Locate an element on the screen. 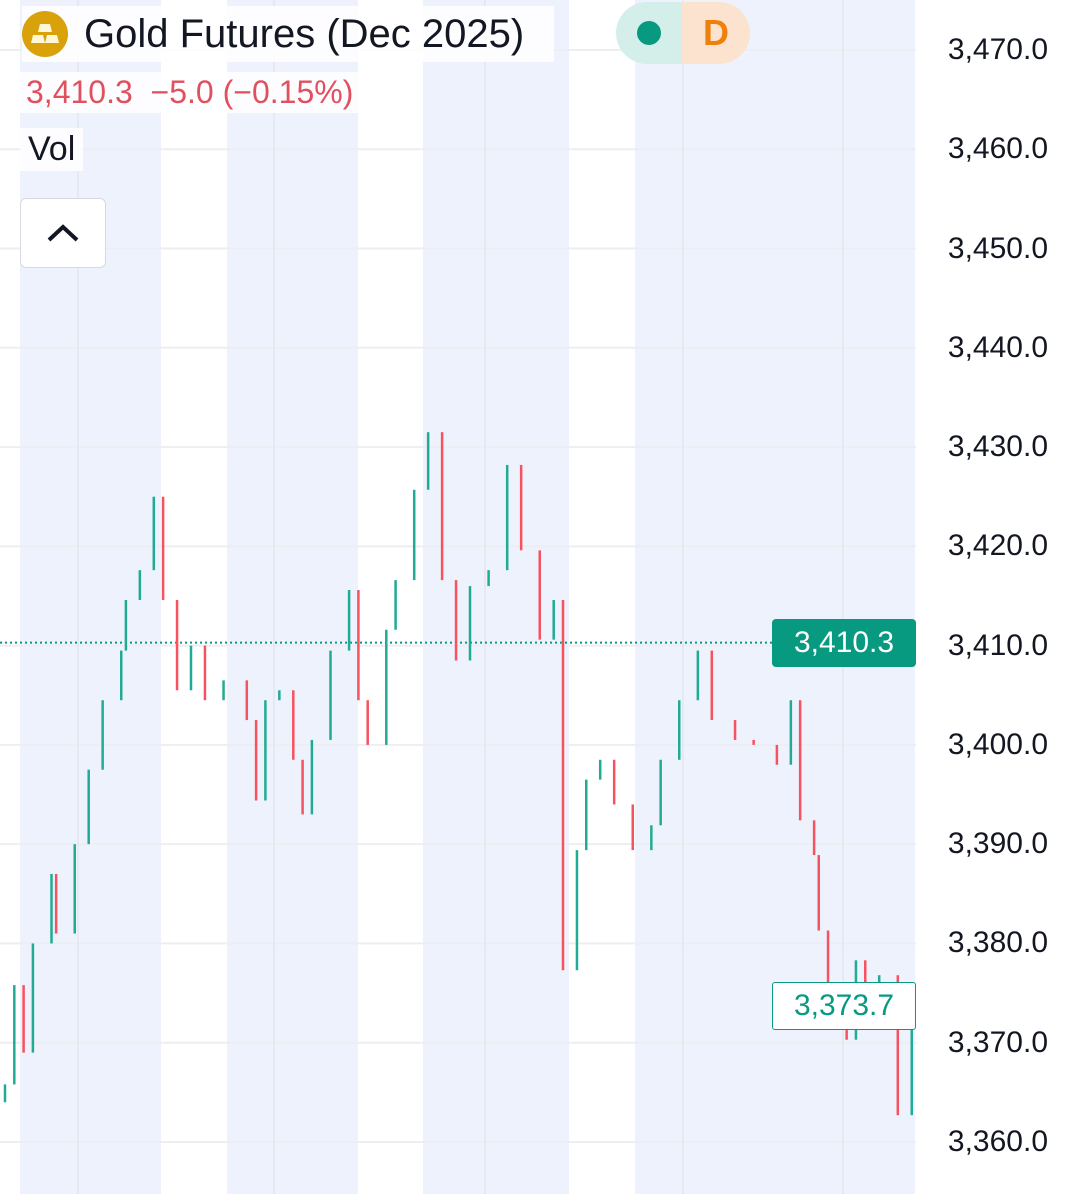 This screenshot has height=1194, width=1080. current-price-label: 3,373.7 is located at coordinates (844, 1005).